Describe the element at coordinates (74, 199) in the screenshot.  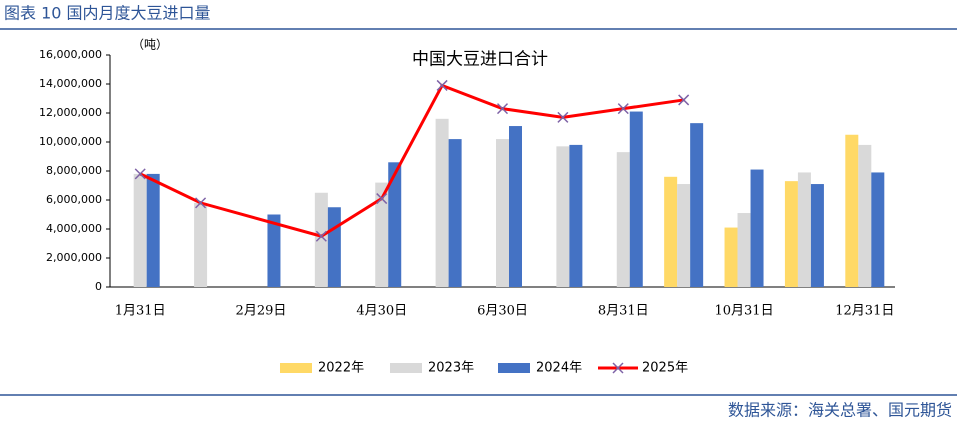
I see `y-tick-label: 6,000,000` at that location.